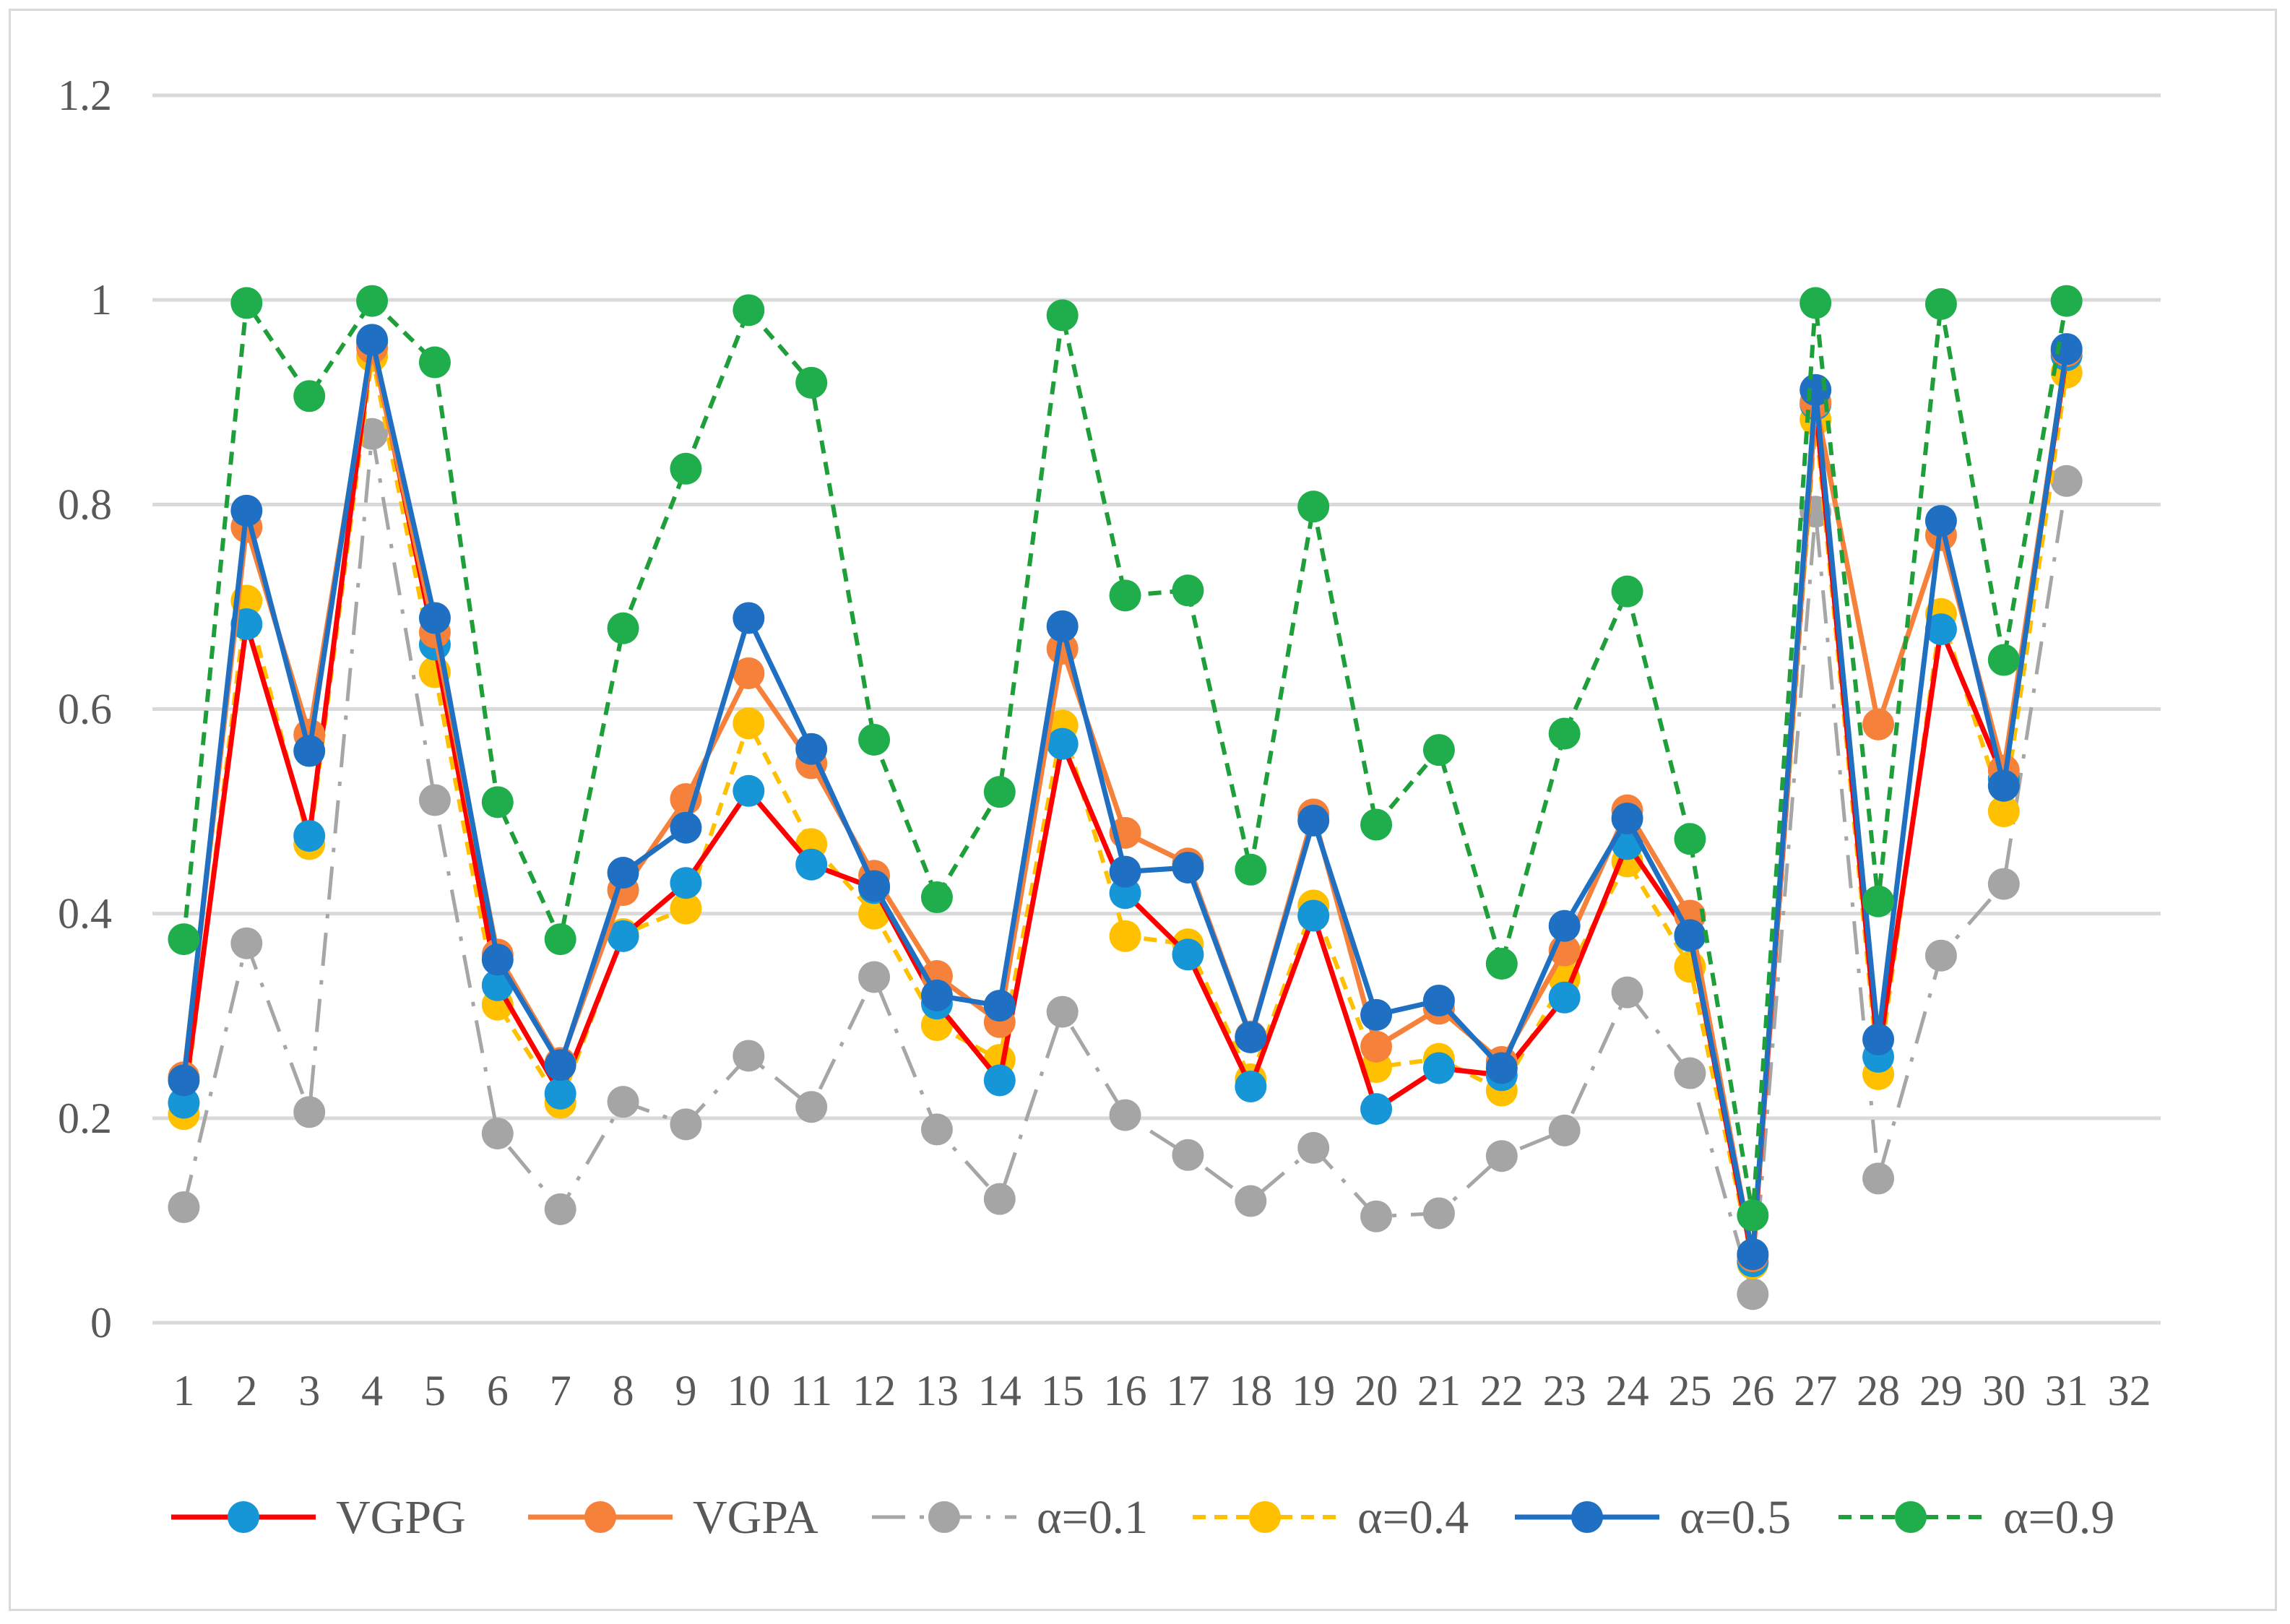 Image resolution: width=2290 pixels, height=1624 pixels. Describe the element at coordinates (401, 1517) in the screenshot. I see `legend-label: VGPG` at that location.